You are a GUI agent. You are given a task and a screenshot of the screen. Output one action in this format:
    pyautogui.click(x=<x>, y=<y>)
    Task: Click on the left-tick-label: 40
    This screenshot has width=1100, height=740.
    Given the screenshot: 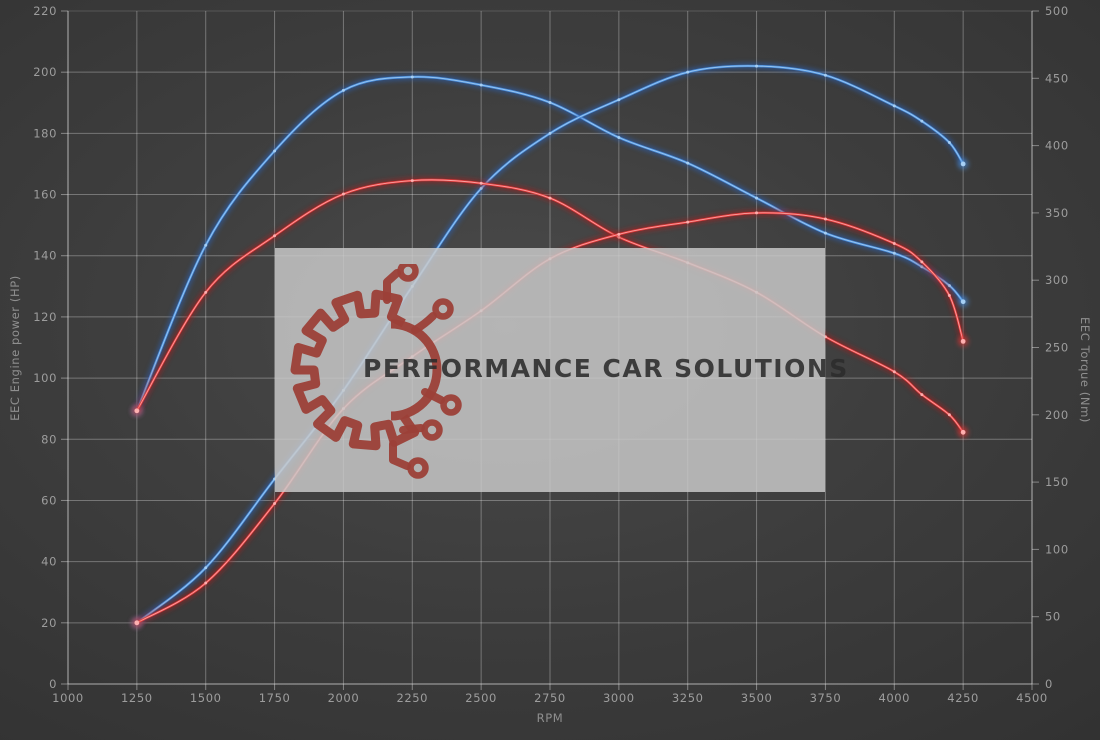 What is the action you would take?
    pyautogui.click(x=49, y=562)
    